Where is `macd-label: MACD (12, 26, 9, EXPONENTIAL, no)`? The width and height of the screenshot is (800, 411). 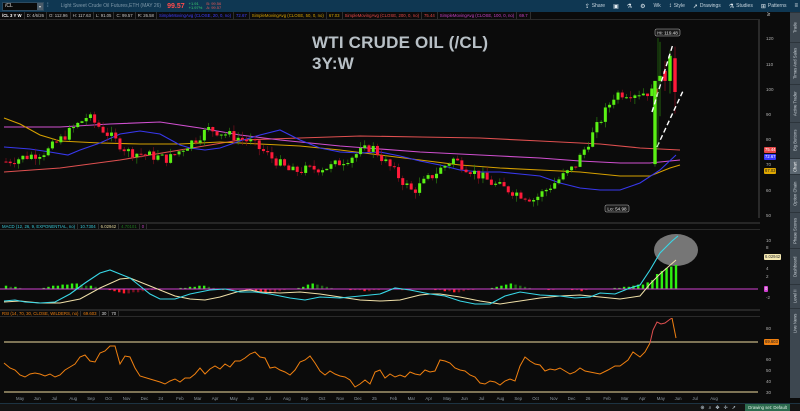
macd-label: MACD (12, 26, 9, EXPONENTIAL, no) is located at coordinates (39, 226).